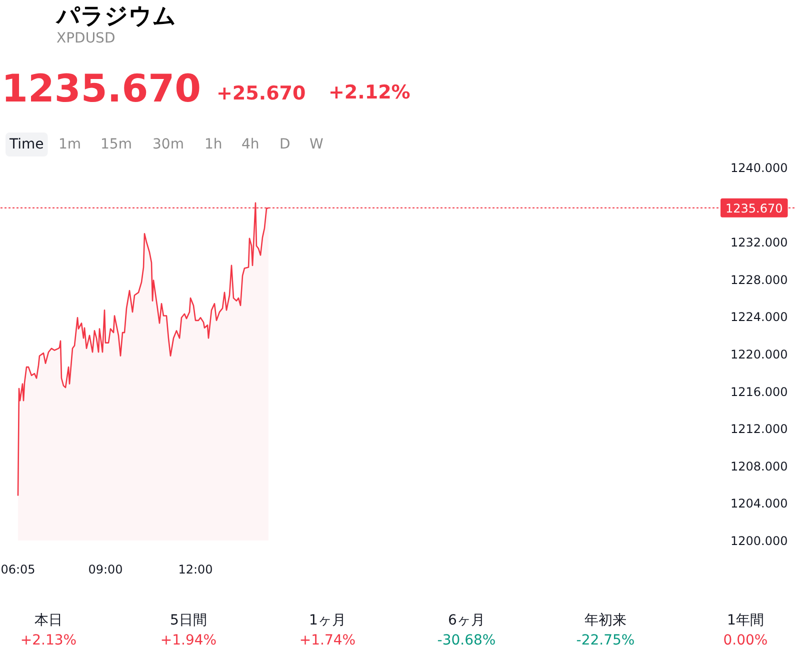  What do you see at coordinates (261, 93) in the screenshot?
I see `text: +25.670` at bounding box center [261, 93].